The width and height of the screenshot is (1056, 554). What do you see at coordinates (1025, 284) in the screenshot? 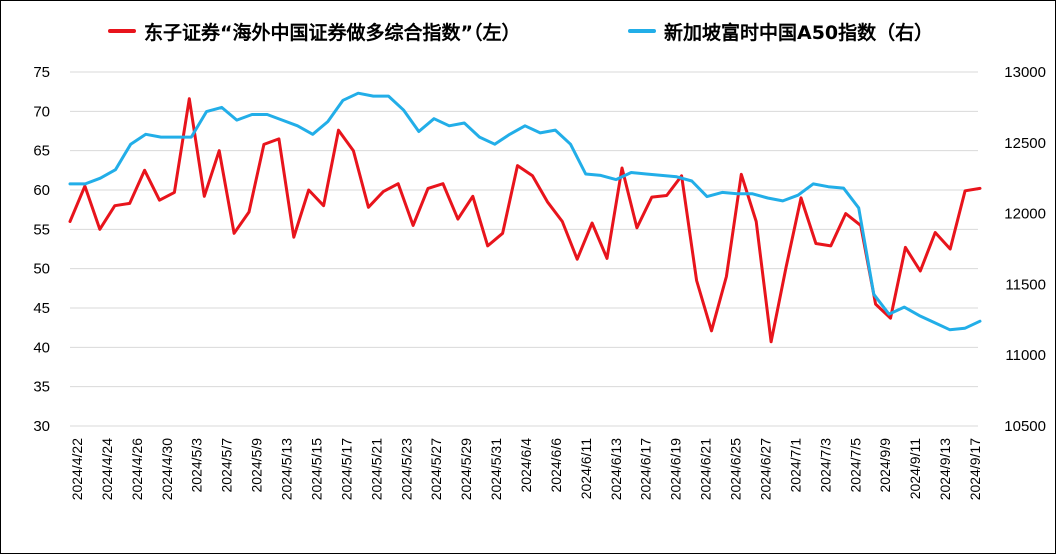
I see `y-right-tick-label: 11500` at bounding box center [1025, 284].